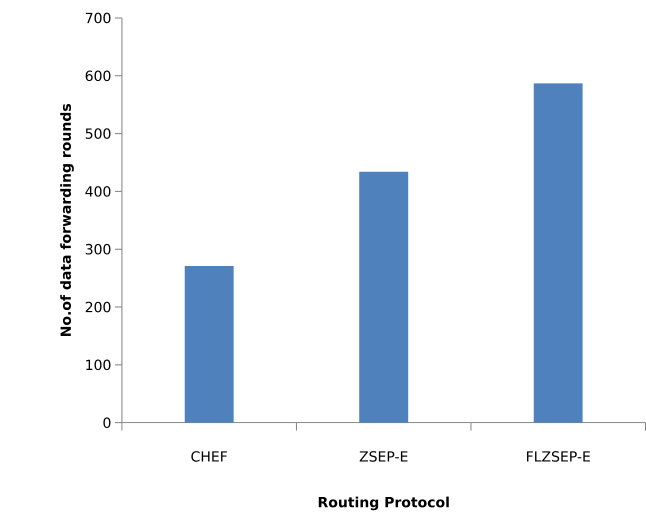  Describe the element at coordinates (98, 365) in the screenshot. I see `y-tick-label: 100` at that location.